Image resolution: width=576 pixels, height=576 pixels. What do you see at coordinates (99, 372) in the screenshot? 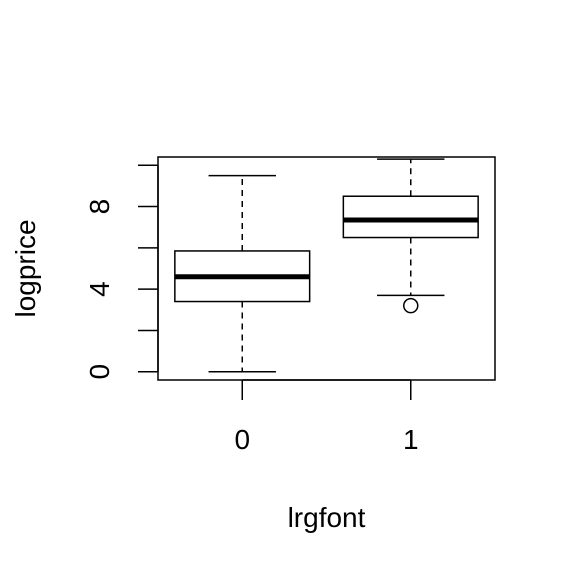
I see `y-tick-label: 0` at bounding box center [99, 372].